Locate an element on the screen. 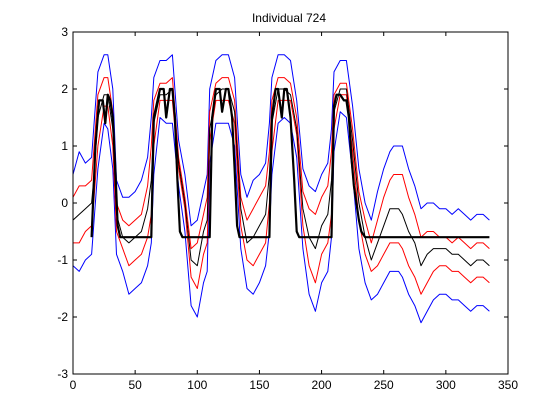 This screenshot has width=560, height=420. x-tick-label: 350 is located at coordinates (508, 385).